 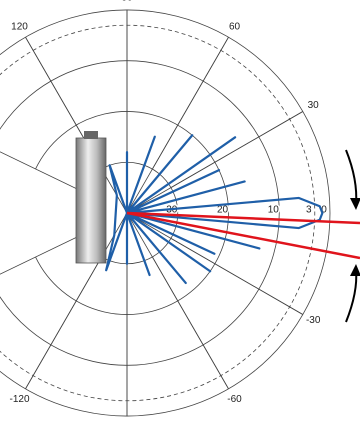 What do you see at coordinates (19, 399) in the screenshot?
I see `theta-tick-label: -120` at bounding box center [19, 399].